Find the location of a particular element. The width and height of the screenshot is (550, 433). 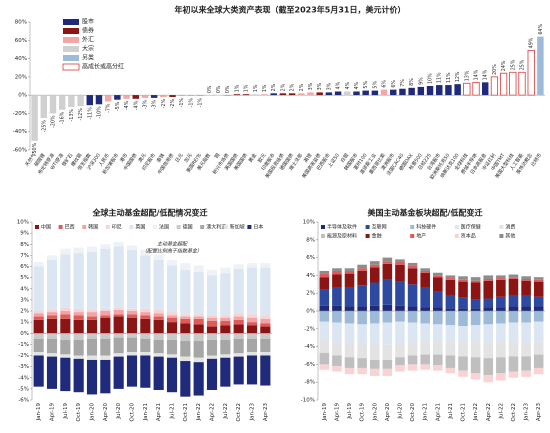

legend-label: 英国 is located at coordinates (140, 227).